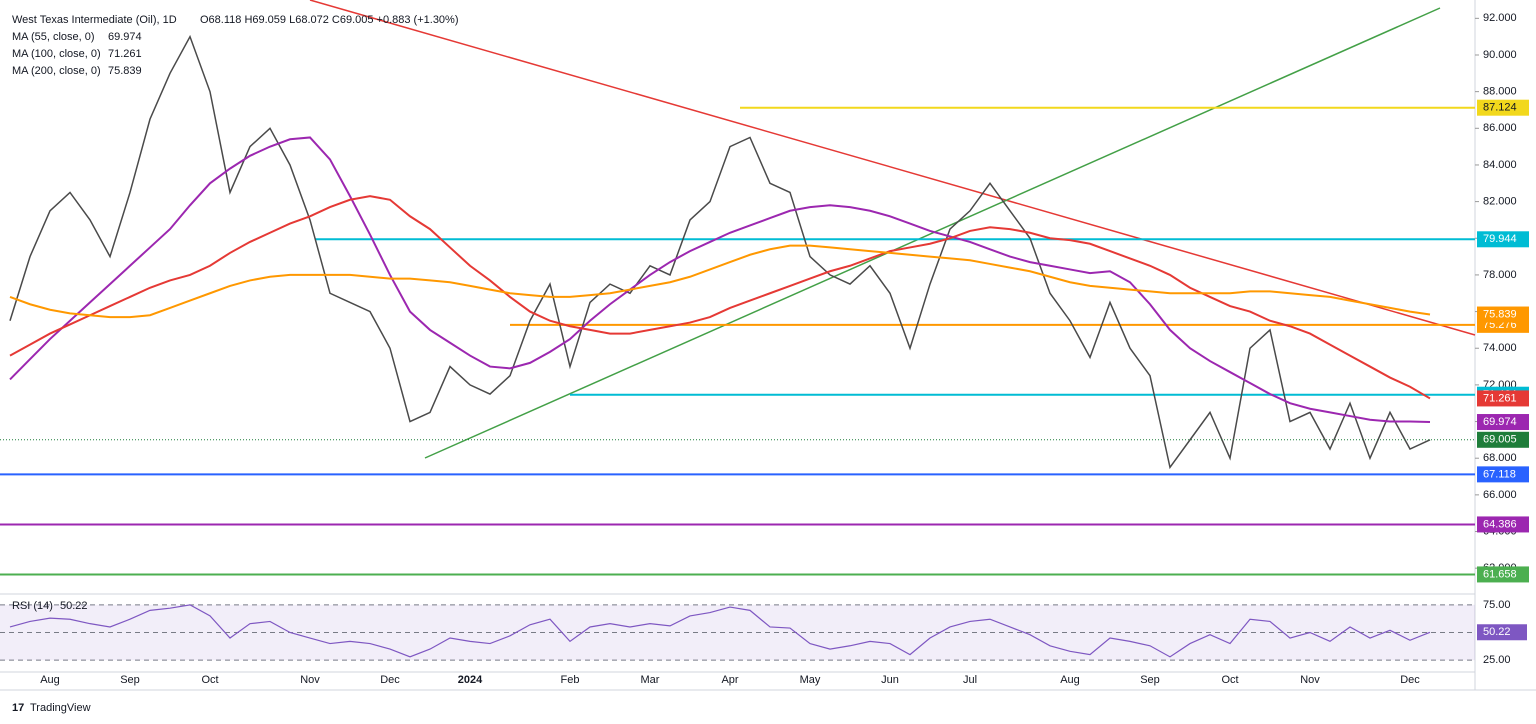 The image size is (1536, 724). I want to click on price-tag-label: 69.005, so click(1500, 440).